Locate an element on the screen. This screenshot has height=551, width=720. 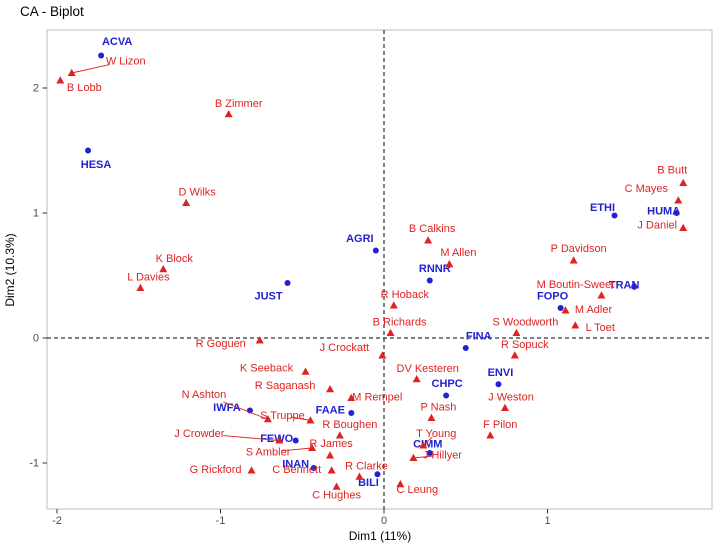
mp-label: G Rickford is located at coordinates (216, 470).